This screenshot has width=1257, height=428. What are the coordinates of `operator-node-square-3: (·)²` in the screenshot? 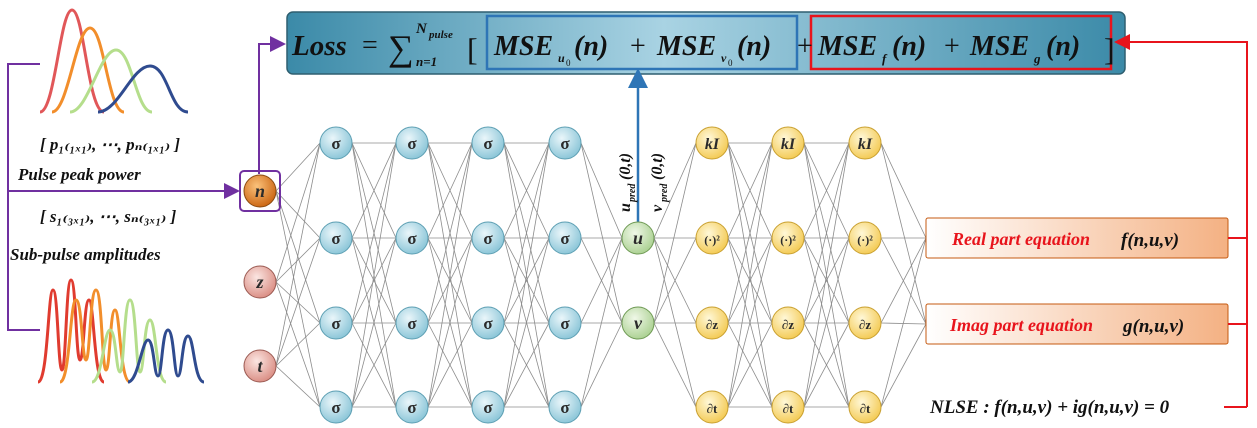 It's located at (865, 238).